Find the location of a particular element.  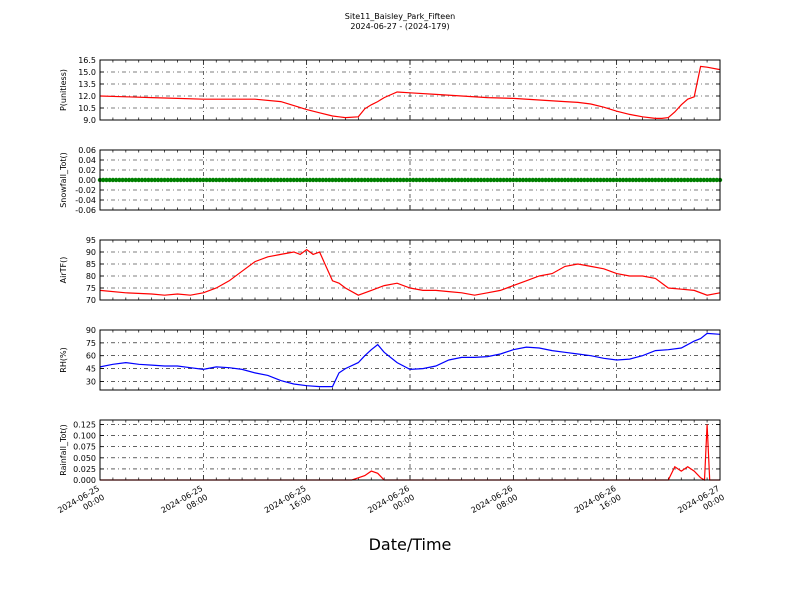

panel-4: 30 45 60 75 90 RH(%) is located at coordinates (390, 358).